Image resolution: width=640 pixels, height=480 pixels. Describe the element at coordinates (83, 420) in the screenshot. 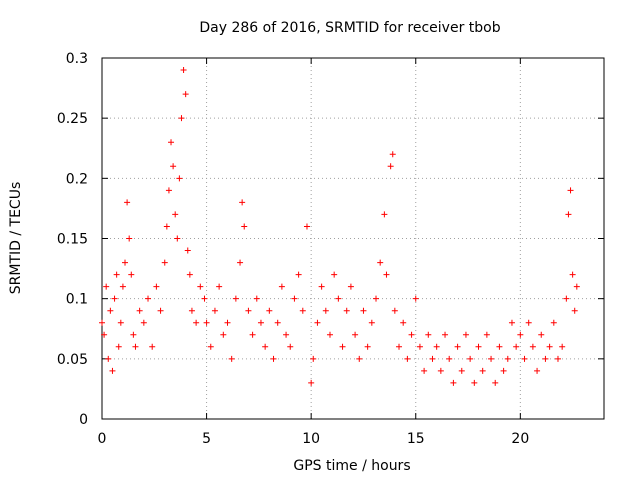

I see `y-tick-label: 0` at that location.